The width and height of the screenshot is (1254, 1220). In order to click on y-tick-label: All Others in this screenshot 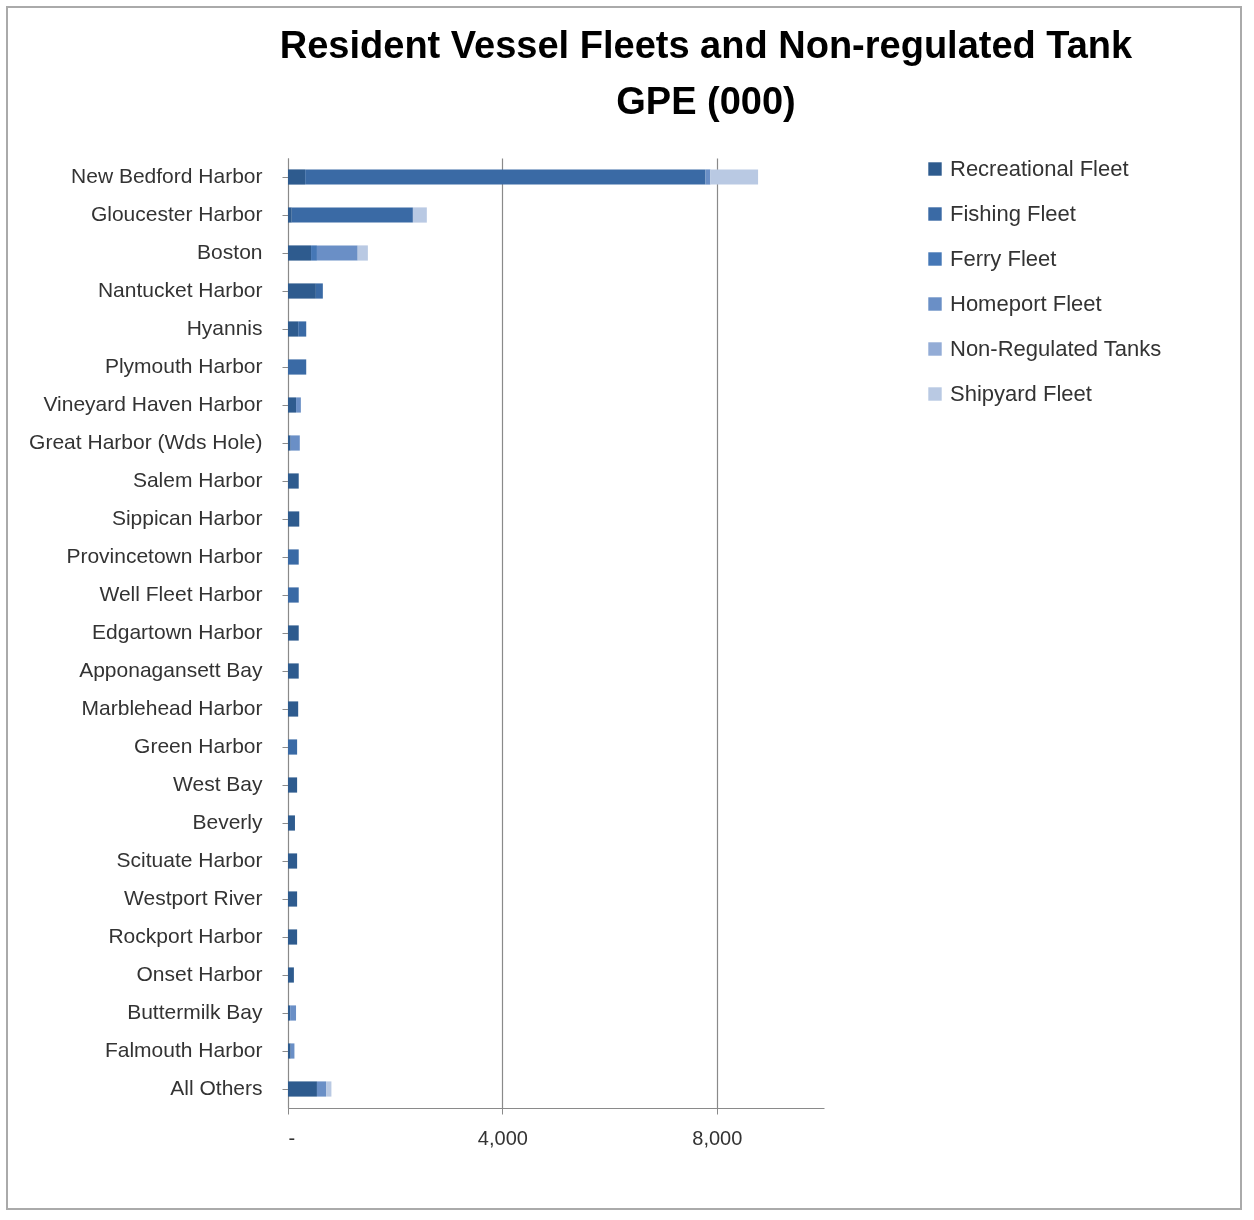, I will do `click(216, 1087)`.